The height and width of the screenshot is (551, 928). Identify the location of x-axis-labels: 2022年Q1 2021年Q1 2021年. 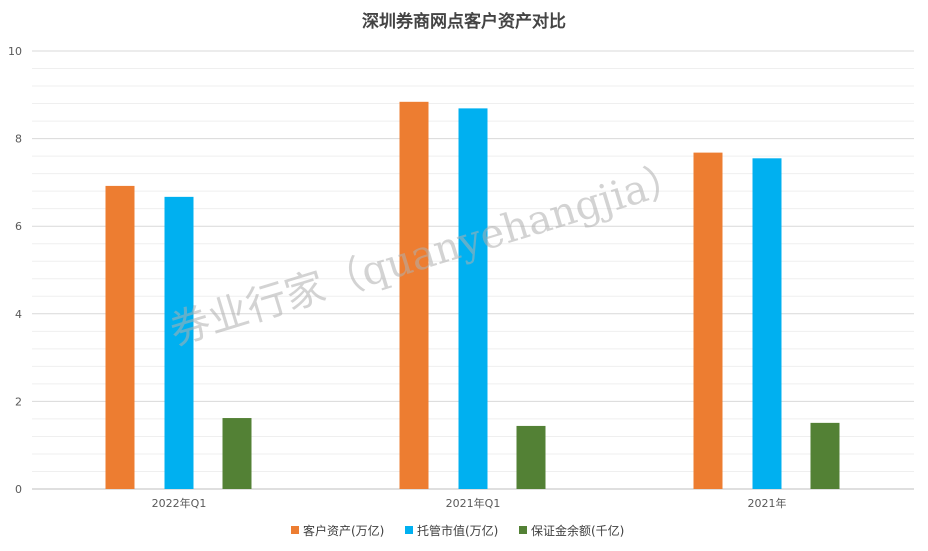
(469, 503).